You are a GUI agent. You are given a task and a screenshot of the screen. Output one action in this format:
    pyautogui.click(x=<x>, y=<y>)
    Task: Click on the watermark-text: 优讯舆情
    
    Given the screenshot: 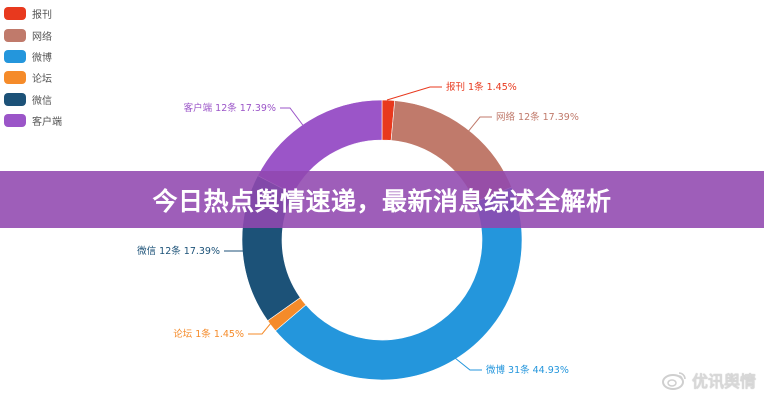 What is the action you would take?
    pyautogui.click(x=723, y=381)
    